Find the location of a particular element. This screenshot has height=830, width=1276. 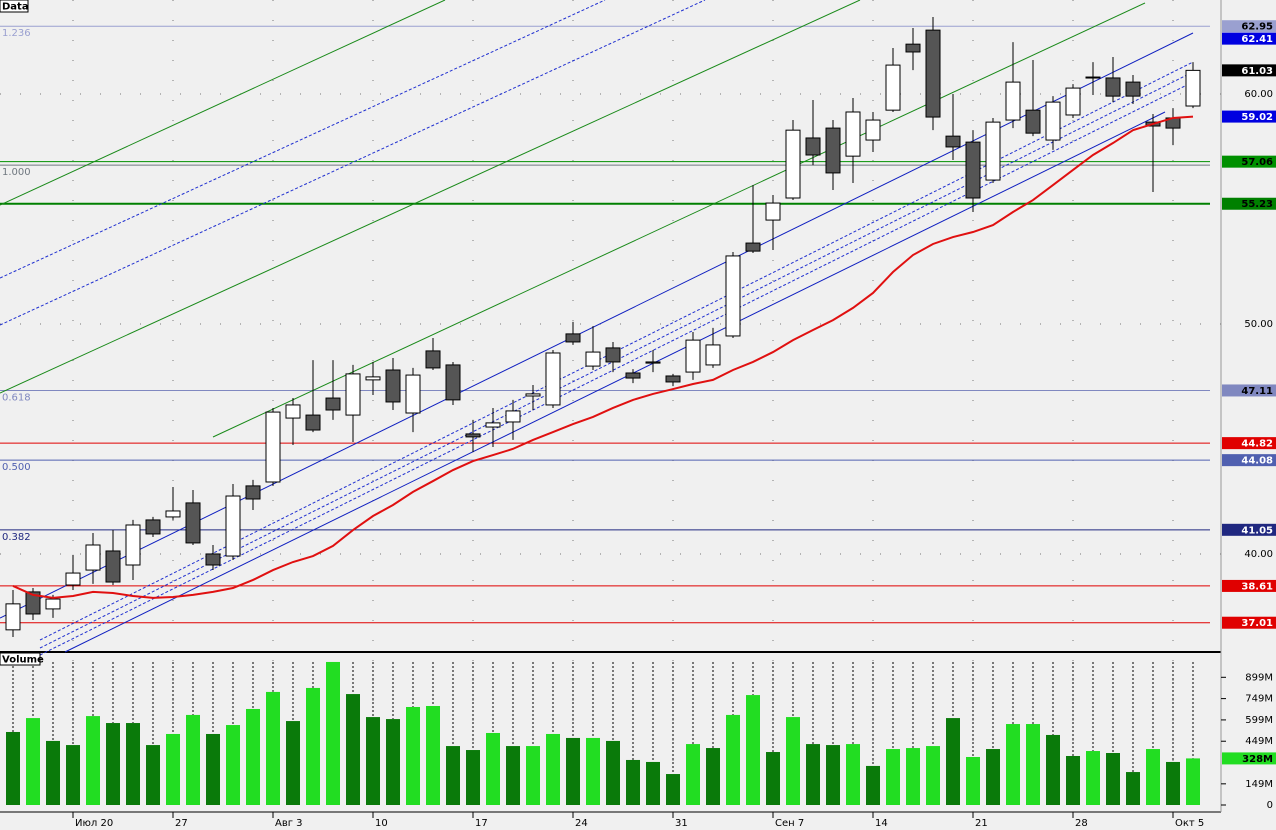

x-tick-label: 10 is located at coordinates (381, 823).